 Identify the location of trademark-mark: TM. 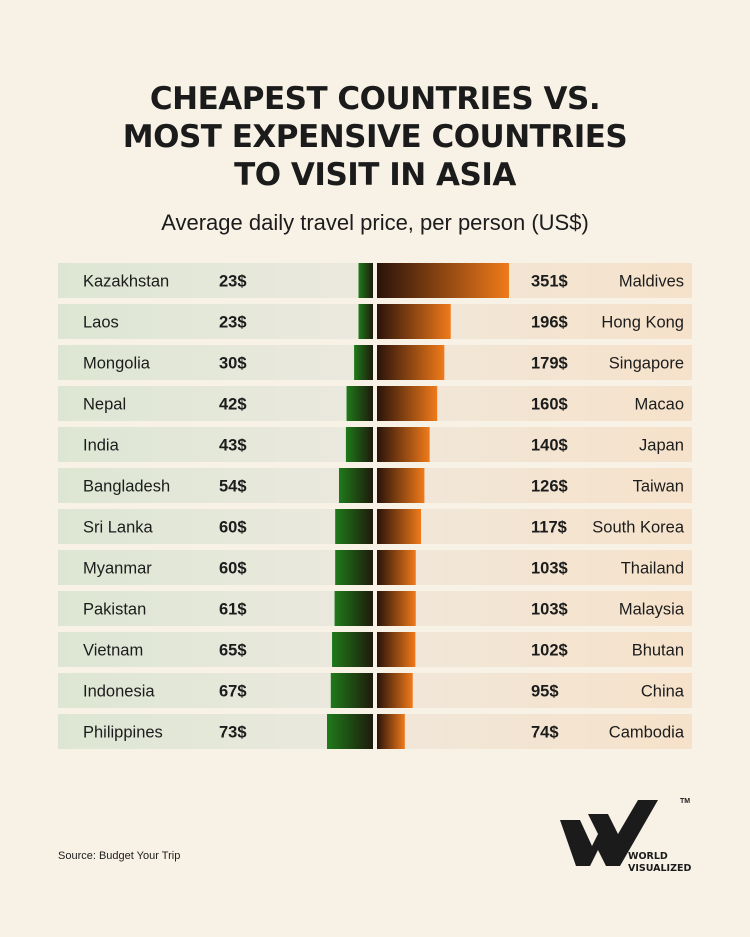
(685, 801).